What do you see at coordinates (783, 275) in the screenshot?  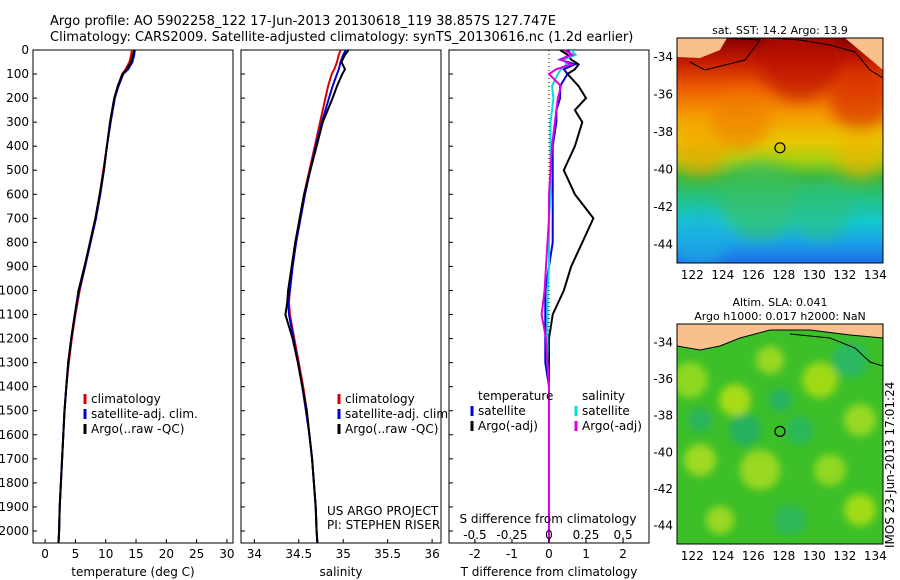 I see `map-x-tick-label: 128` at bounding box center [783, 275].